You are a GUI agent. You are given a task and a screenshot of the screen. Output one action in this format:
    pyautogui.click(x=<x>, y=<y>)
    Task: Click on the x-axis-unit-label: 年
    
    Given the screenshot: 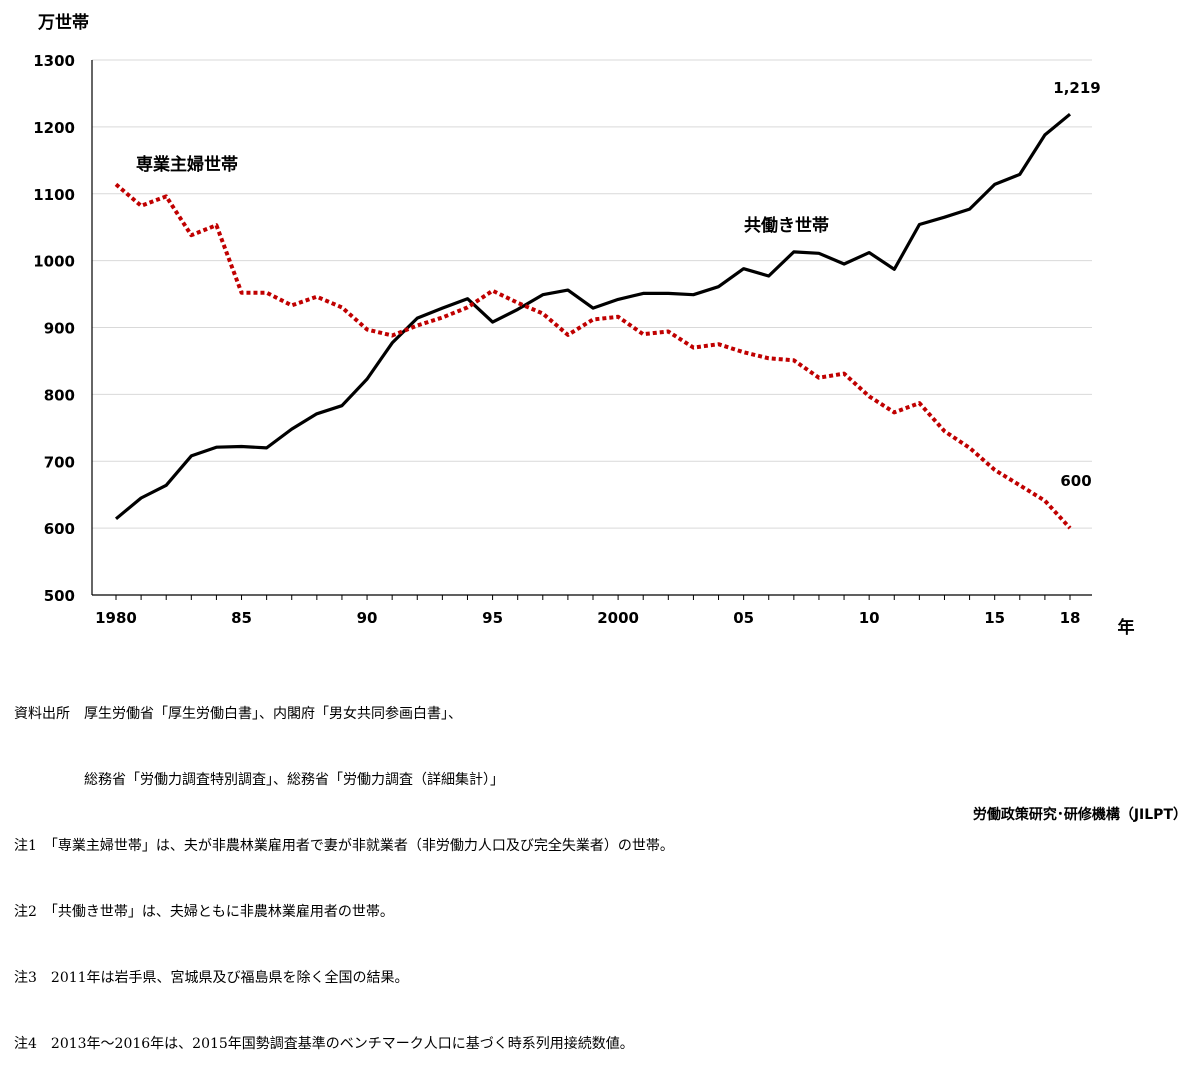 What is the action you would take?
    pyautogui.click(x=1126, y=627)
    